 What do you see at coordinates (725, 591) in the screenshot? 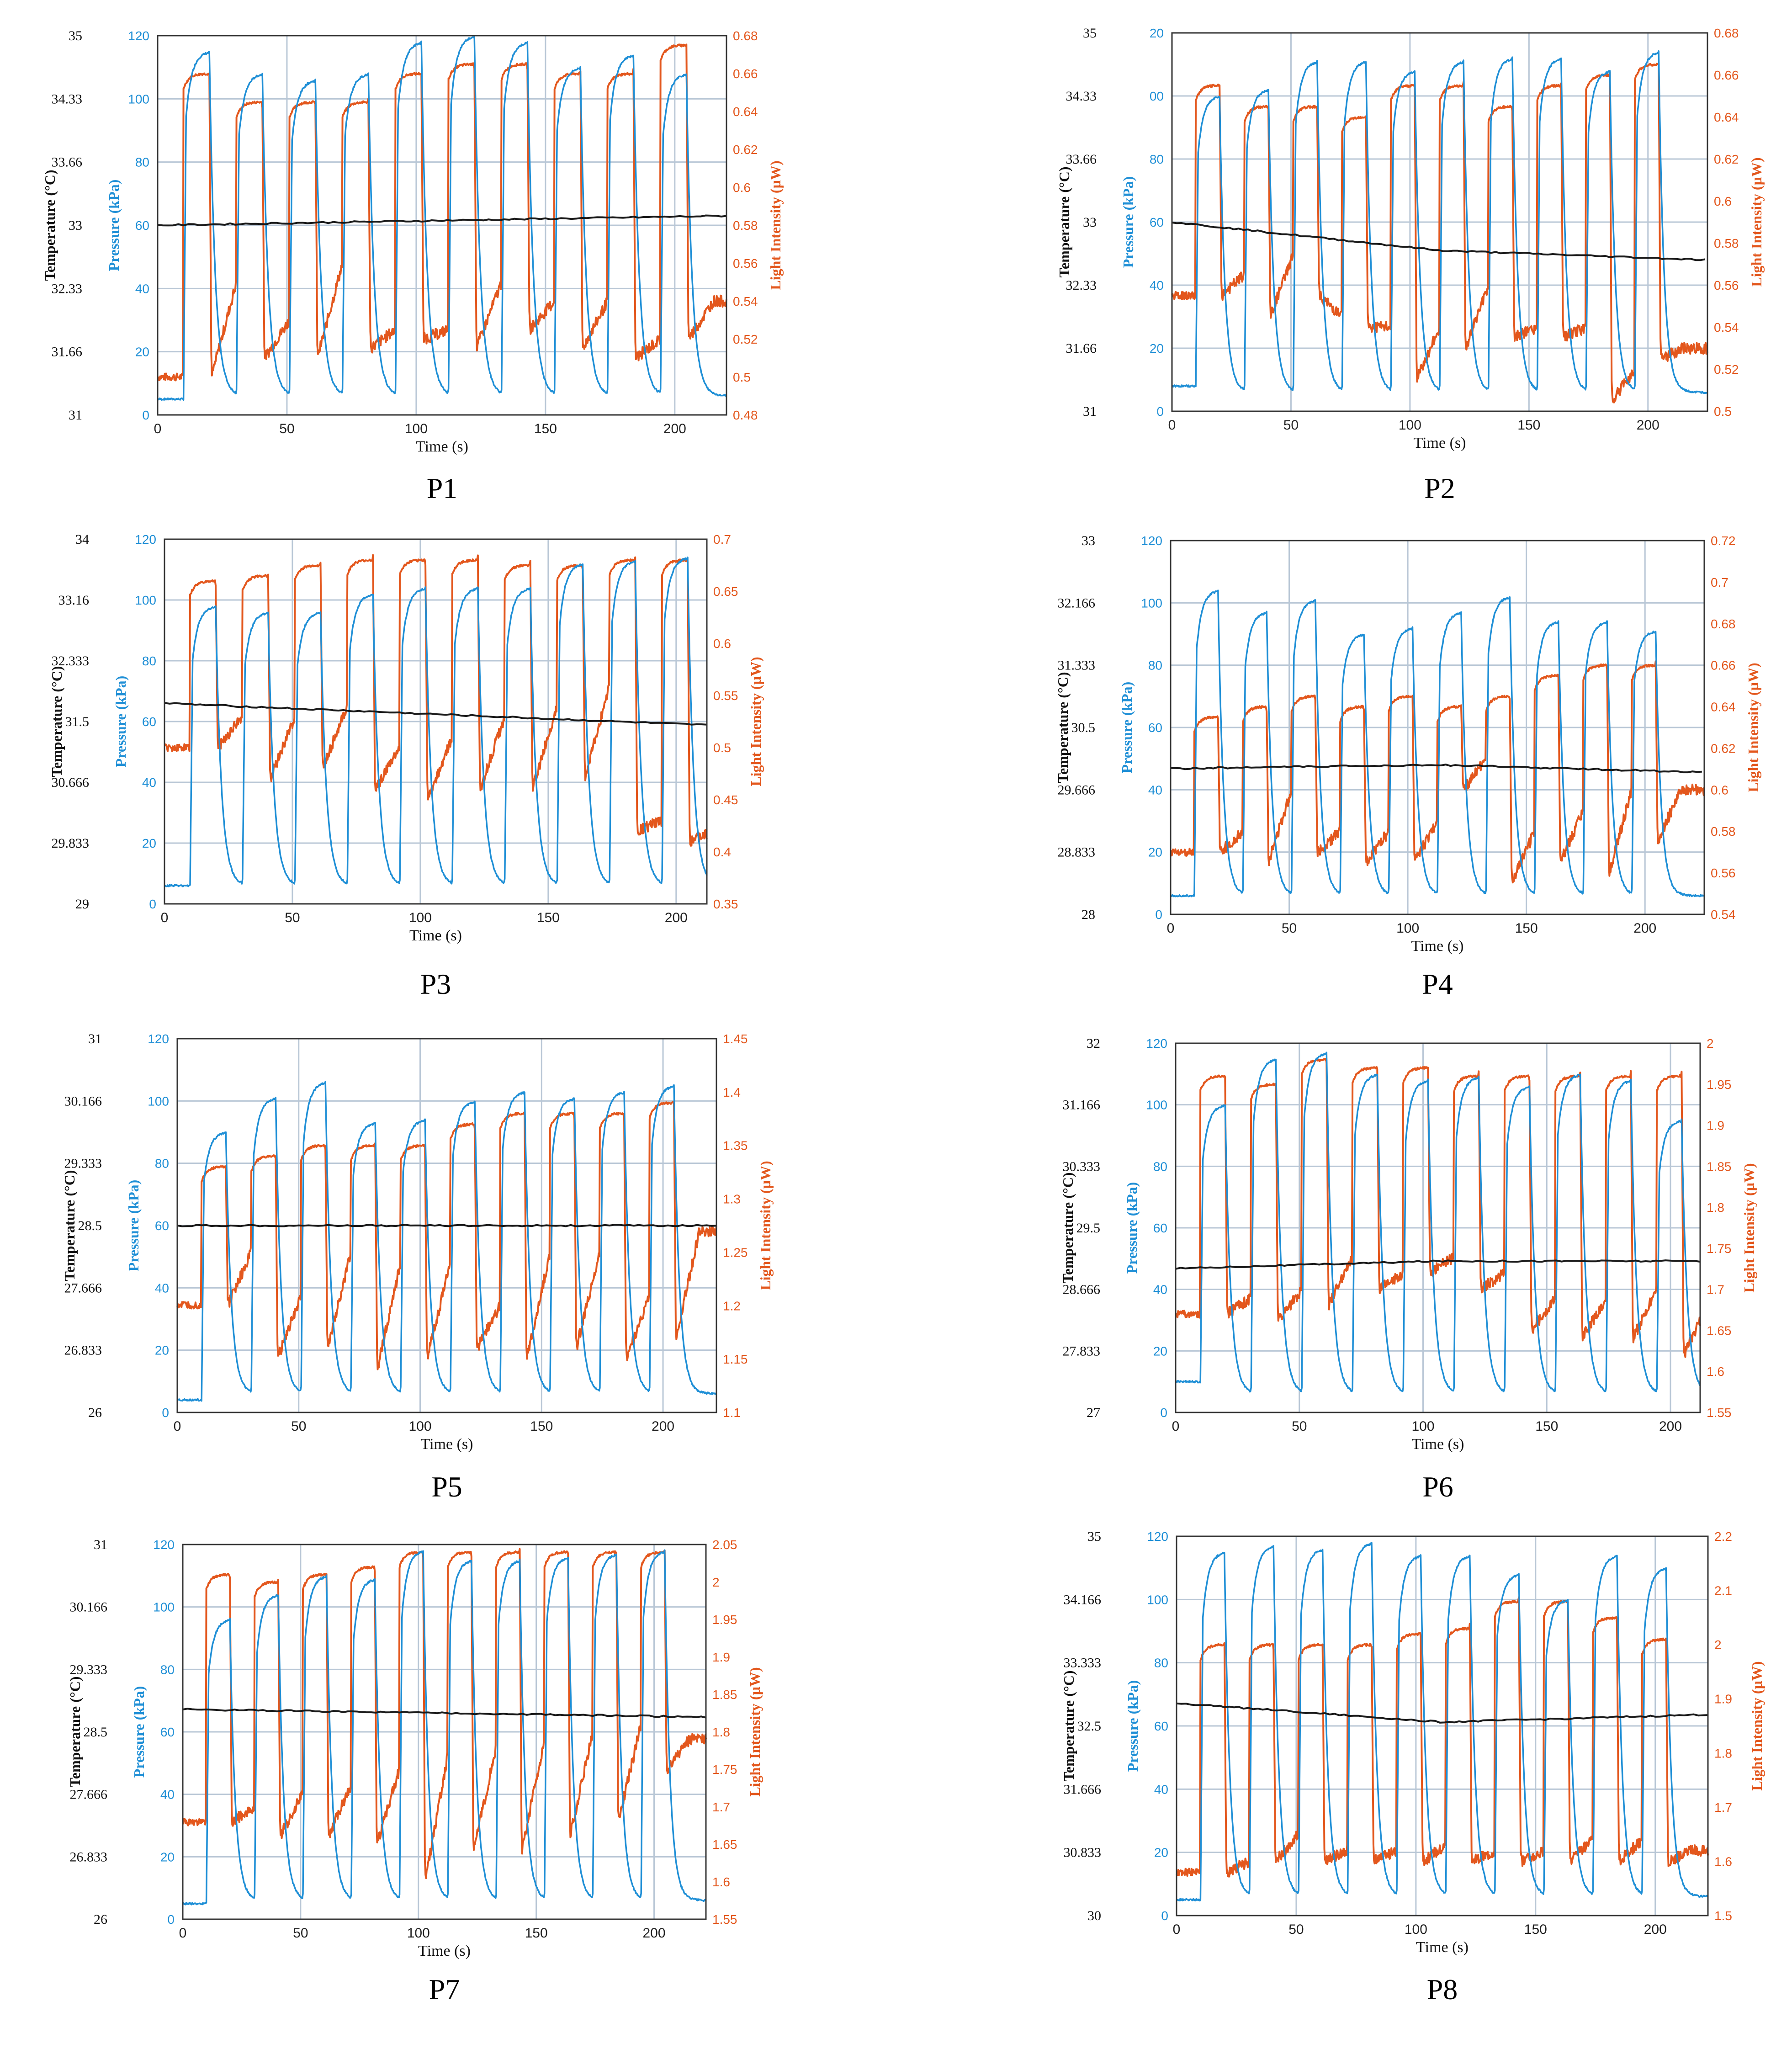
I see `light-tick-label: 0.65` at bounding box center [725, 591].